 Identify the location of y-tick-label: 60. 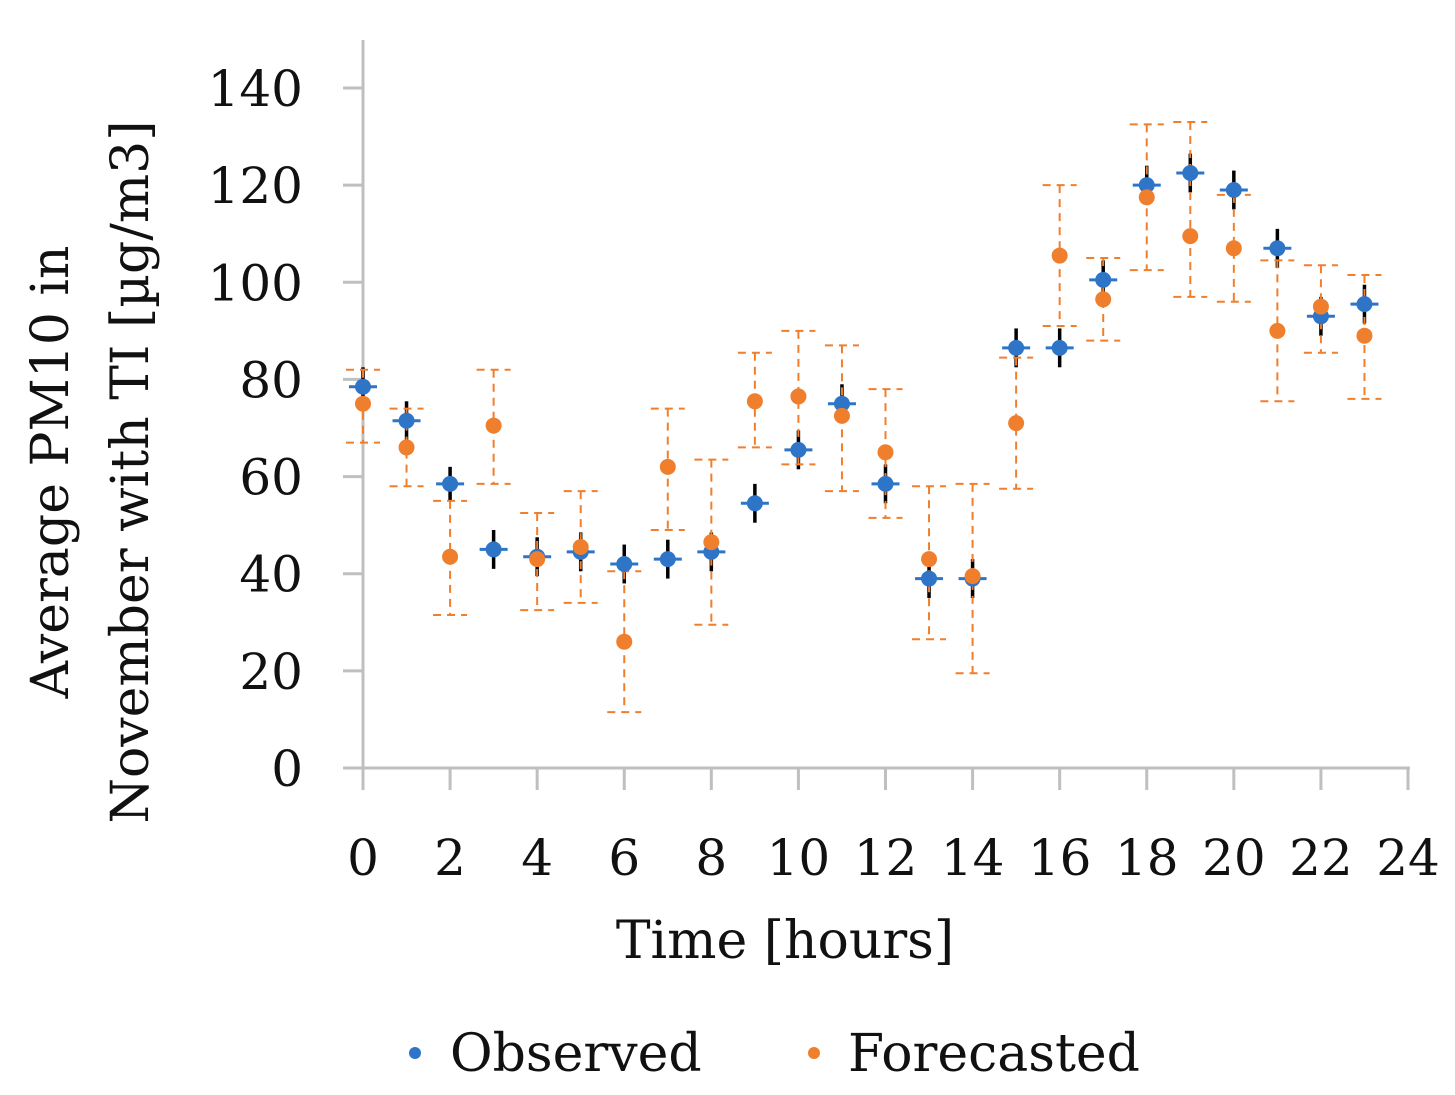
(271, 478).